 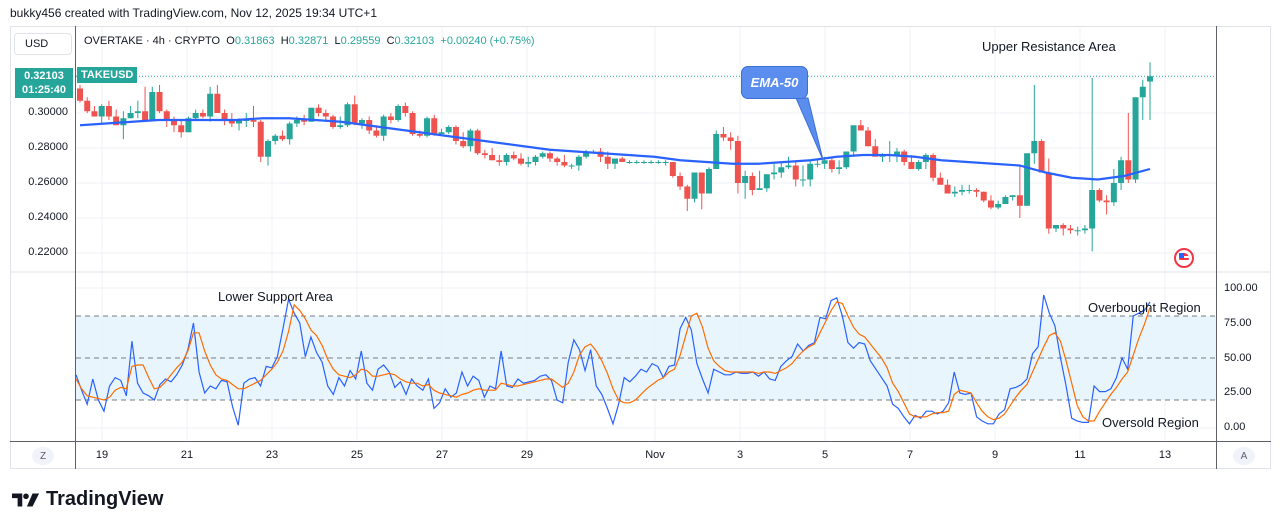 I want to click on change-value: +0.00240 (+0.75%), so click(x=487, y=41).